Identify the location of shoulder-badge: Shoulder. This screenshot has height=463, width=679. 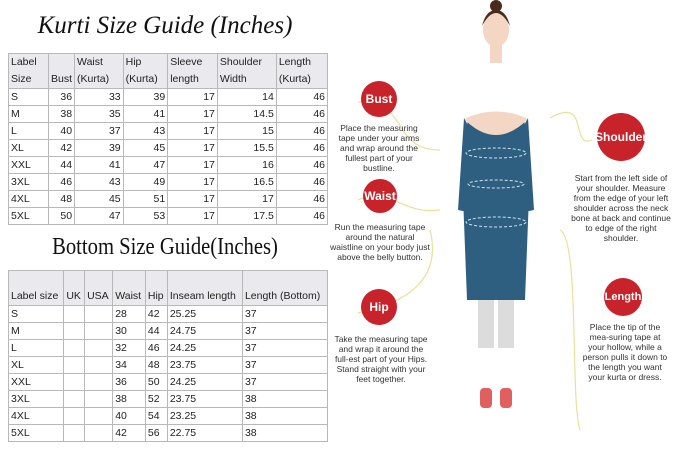
(621, 137).